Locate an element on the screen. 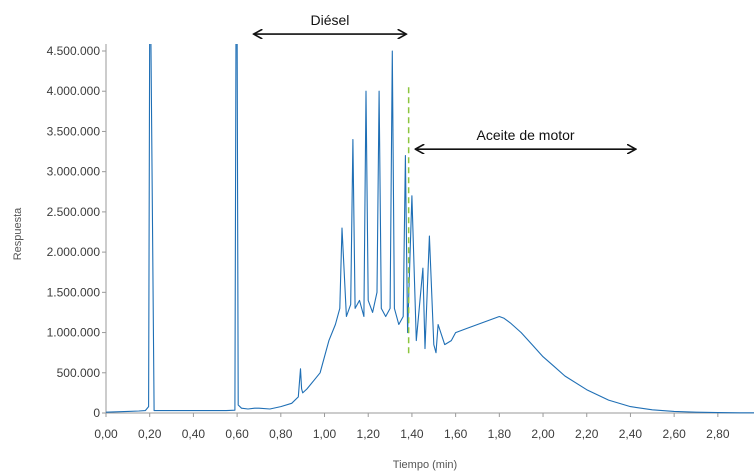 This screenshot has width=754, height=474. y-tick-label: 1.500.000 is located at coordinates (74, 292).